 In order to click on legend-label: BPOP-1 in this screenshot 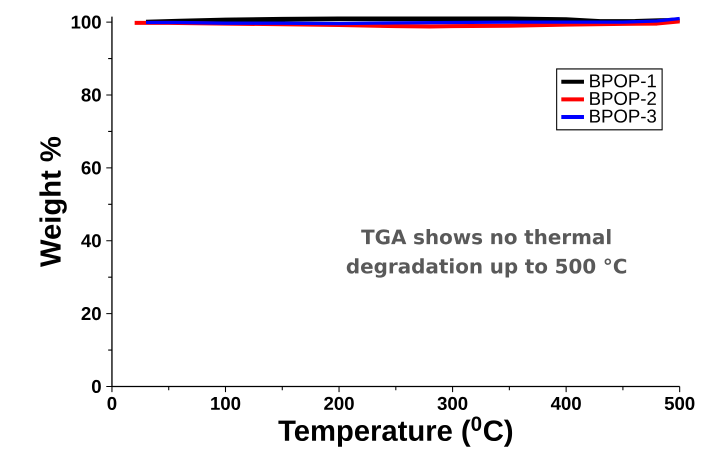, I will do `click(623, 81)`.